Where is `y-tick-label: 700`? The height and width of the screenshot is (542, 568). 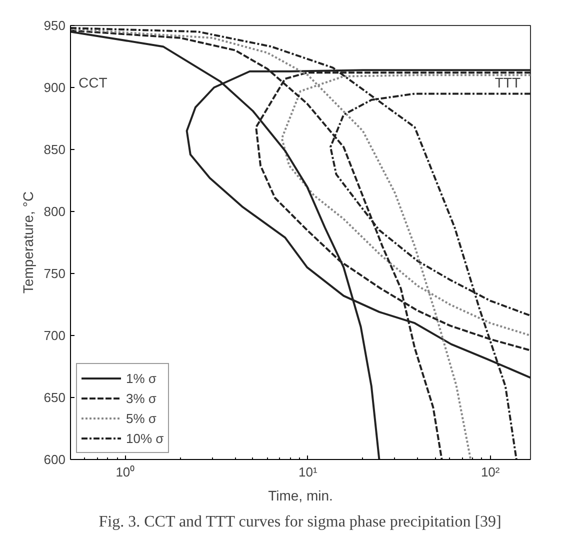 y-tick-label: 700 is located at coordinates (55, 335).